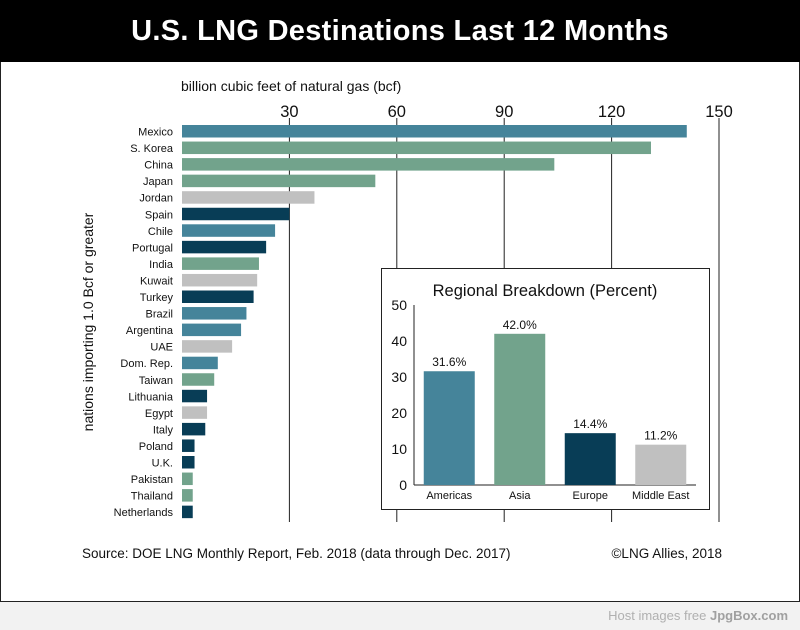  I want to click on bar-lithuania, so click(195, 396).